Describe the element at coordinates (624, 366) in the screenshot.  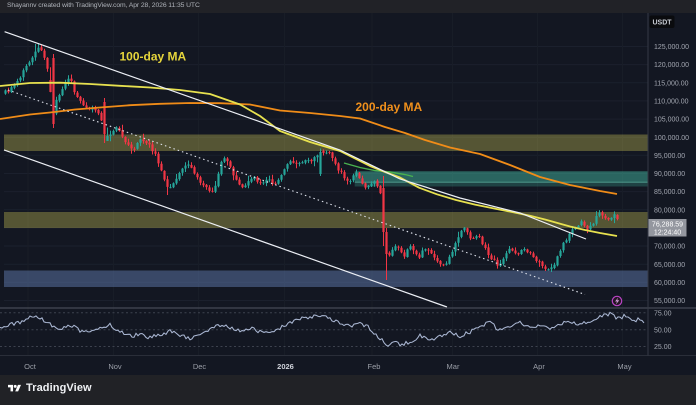
I see `svg-text: May` at that location.